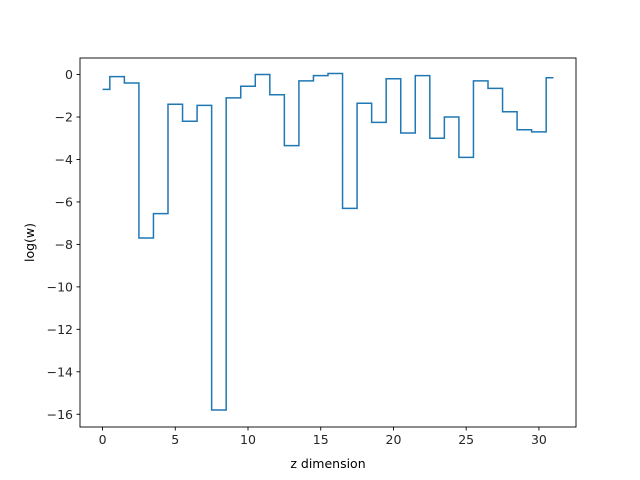 Image resolution: width=640 pixels, height=480 pixels. What do you see at coordinates (103, 439) in the screenshot?
I see `x-tick-label: 0` at bounding box center [103, 439].